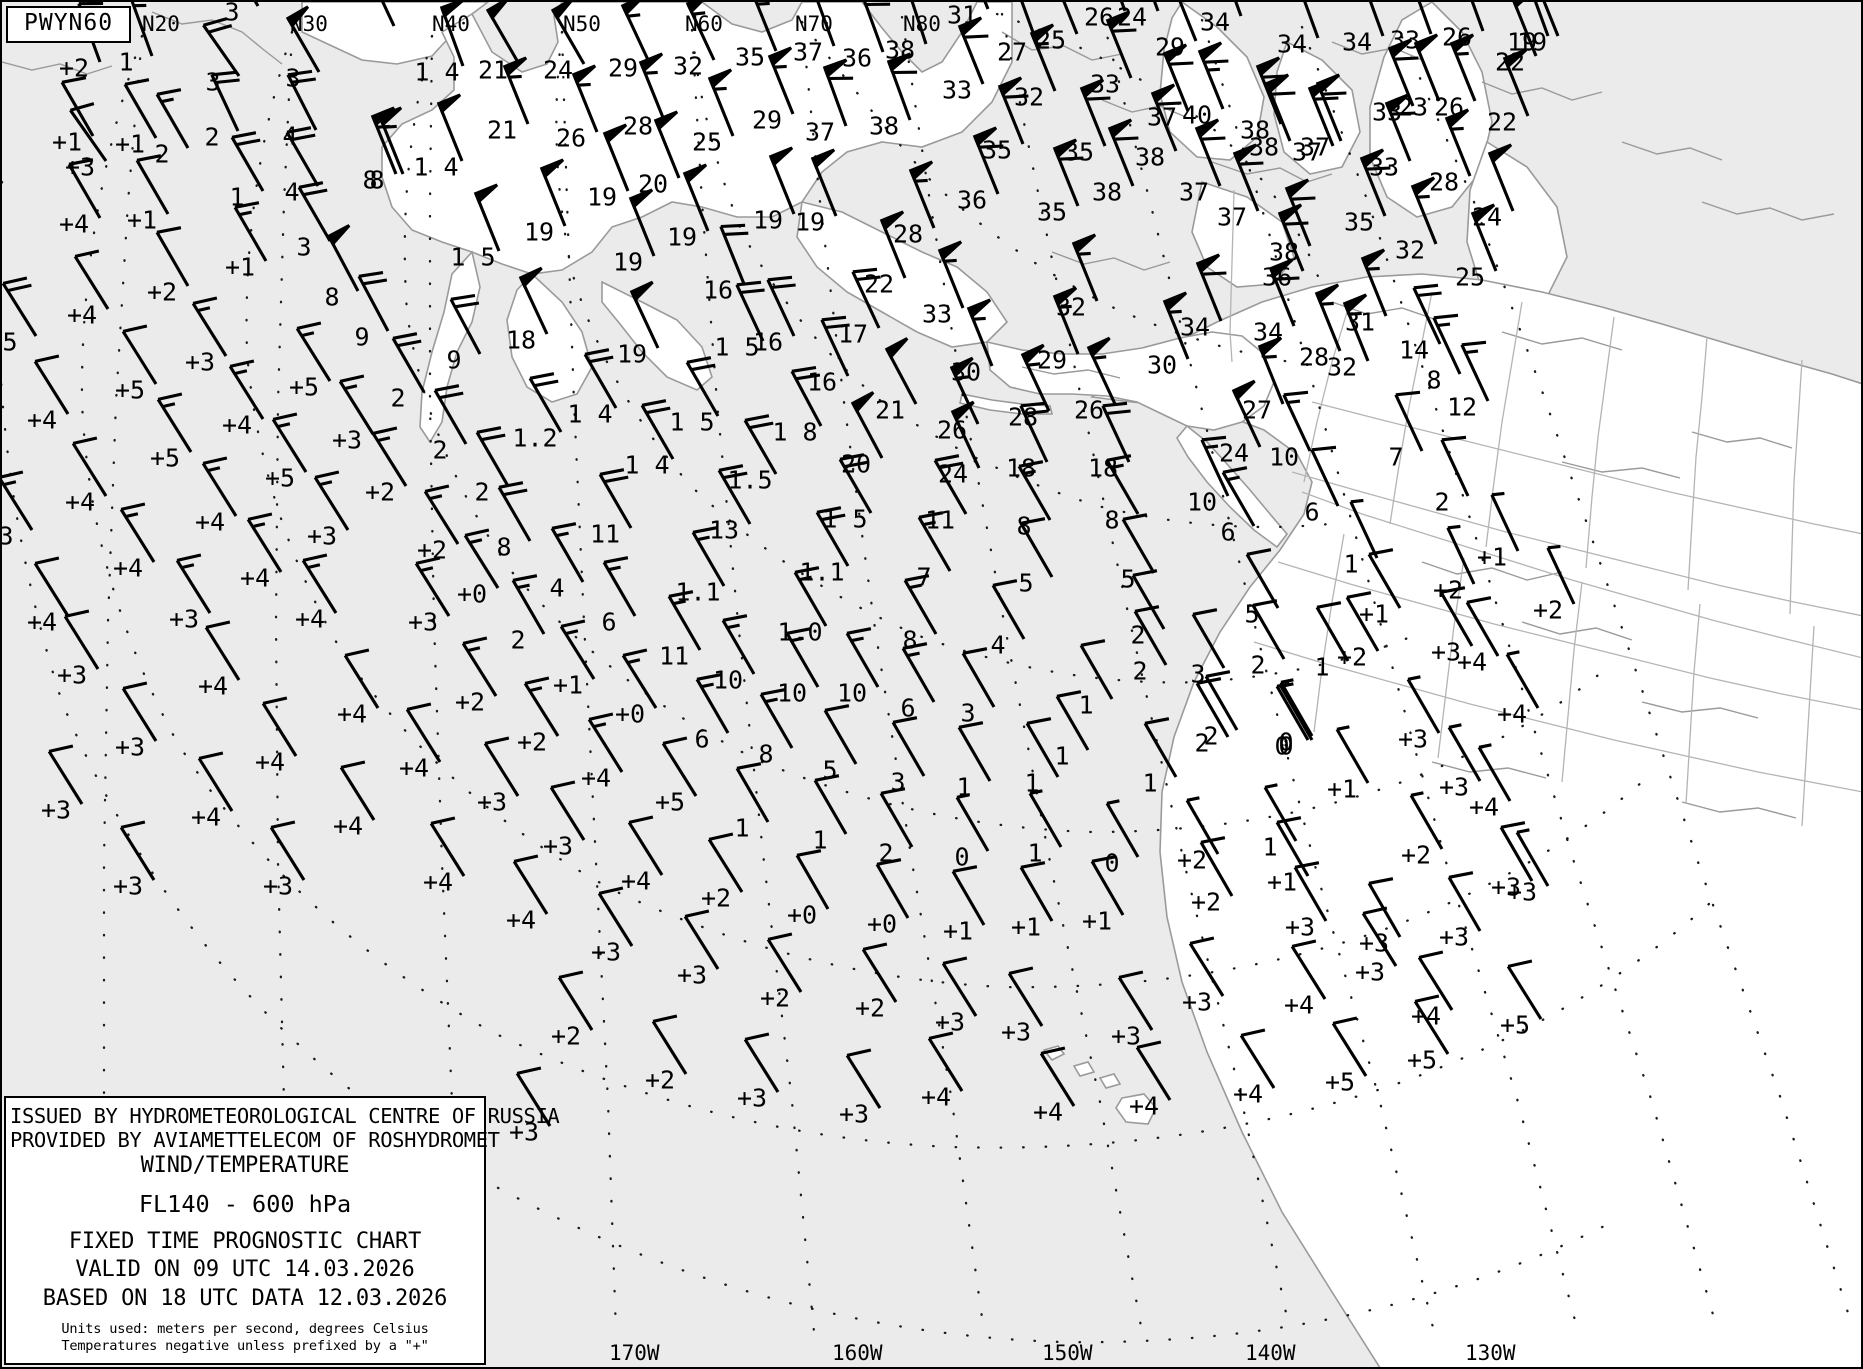 The image size is (1863, 1369). What do you see at coordinates (1442, 502) in the screenshot?
I see `station-value: 2` at bounding box center [1442, 502].